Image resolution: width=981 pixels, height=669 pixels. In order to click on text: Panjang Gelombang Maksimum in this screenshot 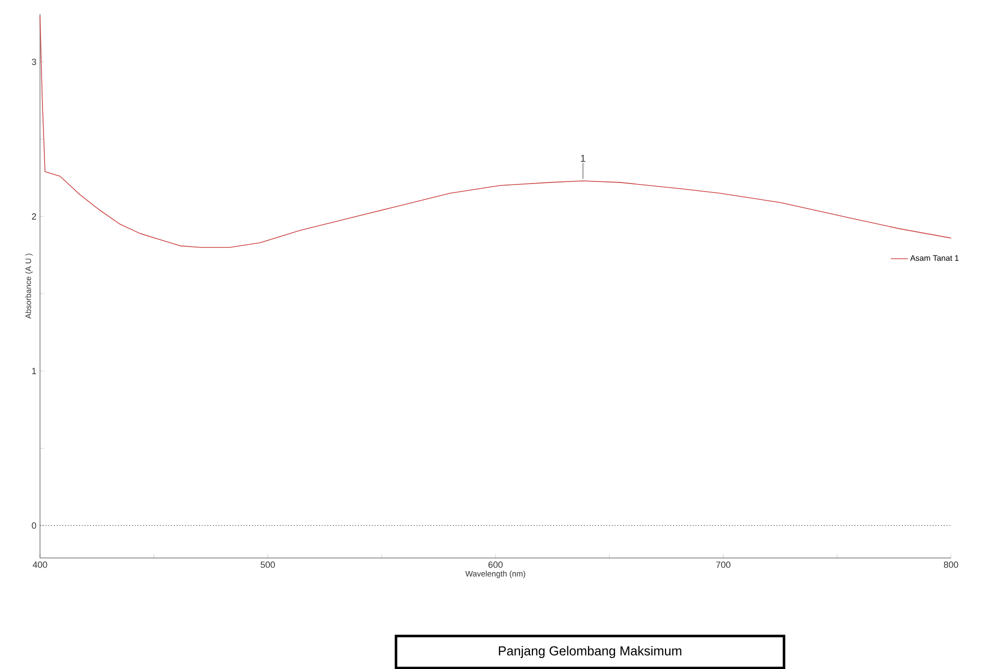, I will do `click(590, 652)`.